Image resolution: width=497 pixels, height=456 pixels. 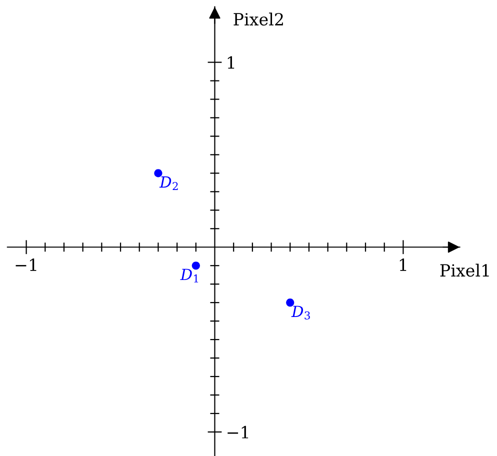 I want to click on annotation: D$_{3}$, so click(x=300, y=313).